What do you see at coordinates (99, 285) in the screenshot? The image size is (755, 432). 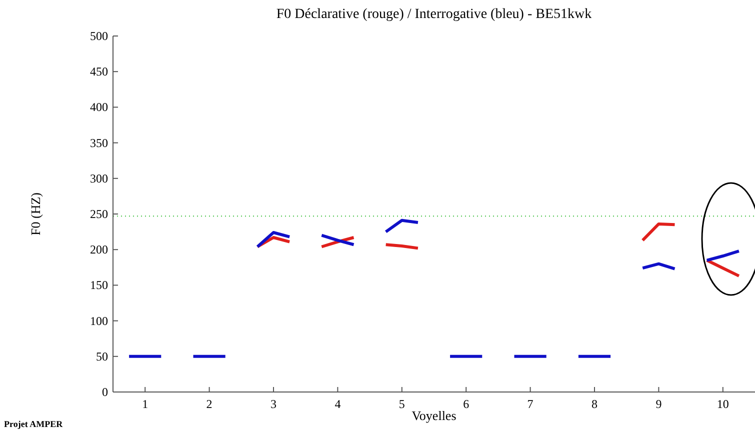 I see `y-tick-label: 150` at bounding box center [99, 285].